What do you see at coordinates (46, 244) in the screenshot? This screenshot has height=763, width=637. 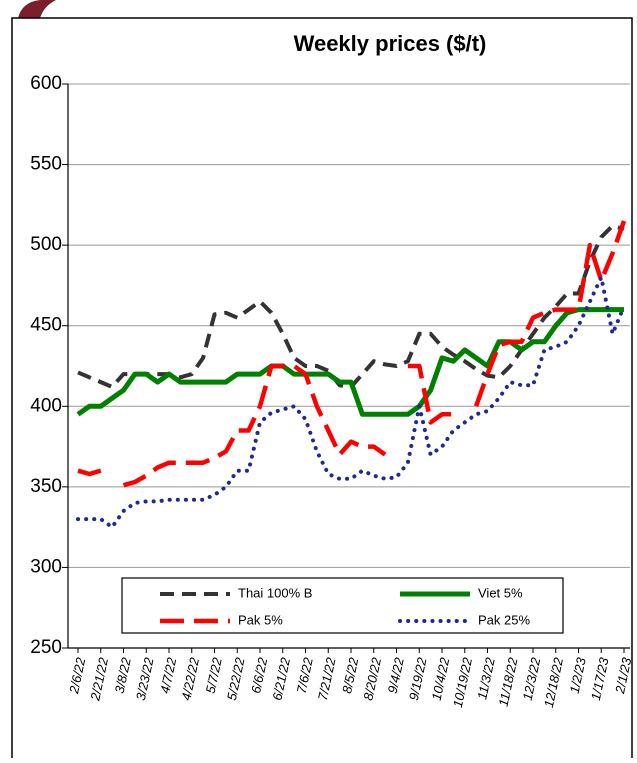 I see `y-tick-label: 500` at bounding box center [46, 244].